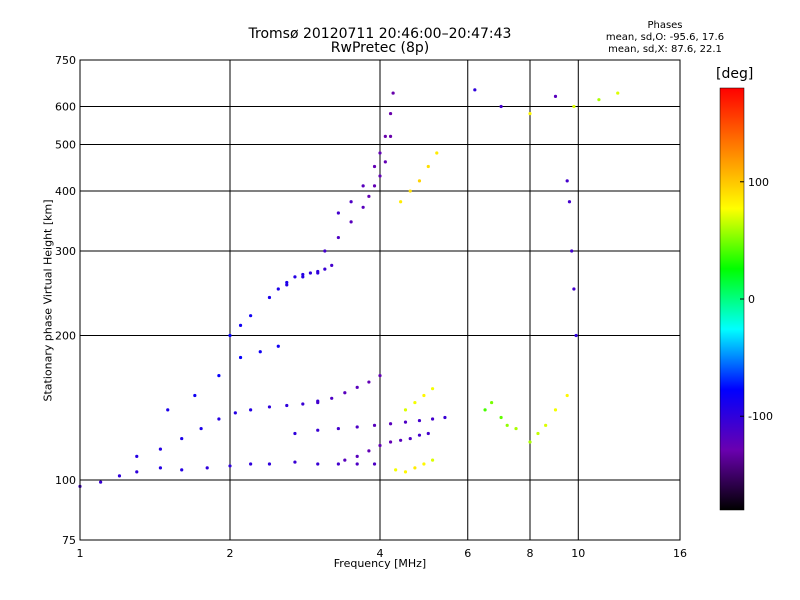  I want to click on x-tick-label: 10, so click(578, 553).